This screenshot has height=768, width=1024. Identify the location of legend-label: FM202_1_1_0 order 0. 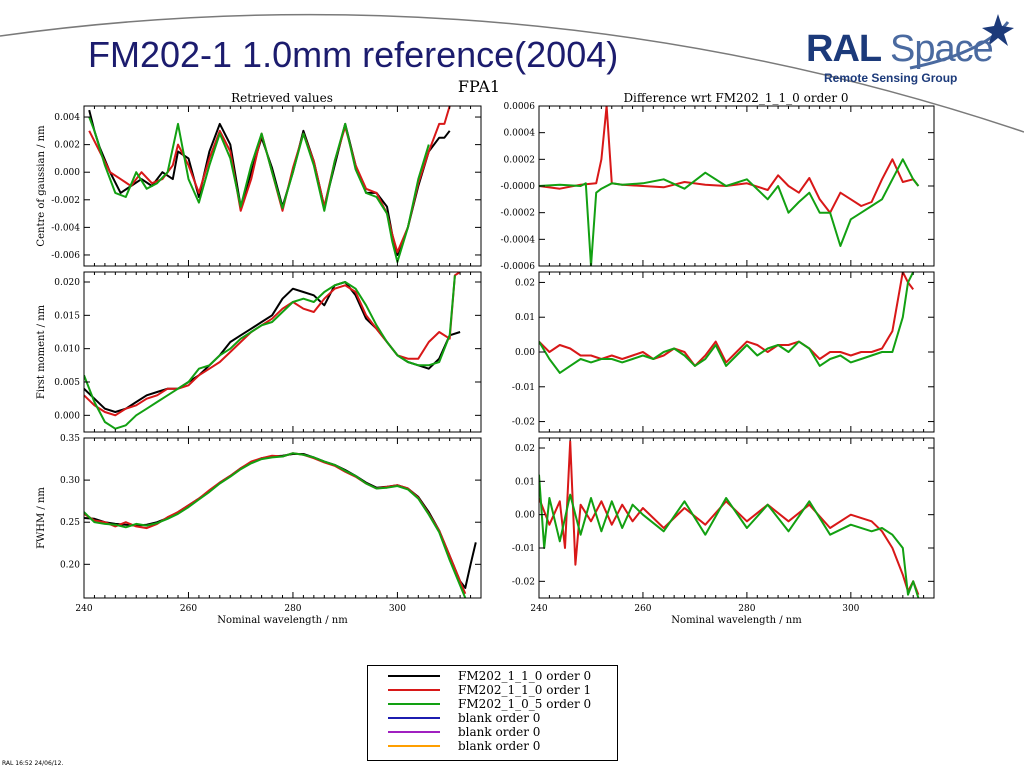
(525, 676).